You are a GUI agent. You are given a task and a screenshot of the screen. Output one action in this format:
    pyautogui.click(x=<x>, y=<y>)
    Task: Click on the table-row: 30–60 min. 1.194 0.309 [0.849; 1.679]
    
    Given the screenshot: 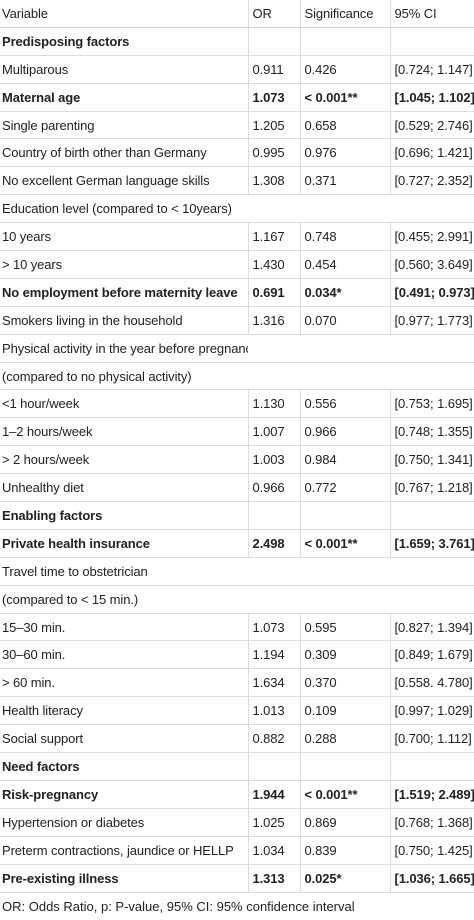 What is the action you would take?
    pyautogui.click(x=237, y=655)
    